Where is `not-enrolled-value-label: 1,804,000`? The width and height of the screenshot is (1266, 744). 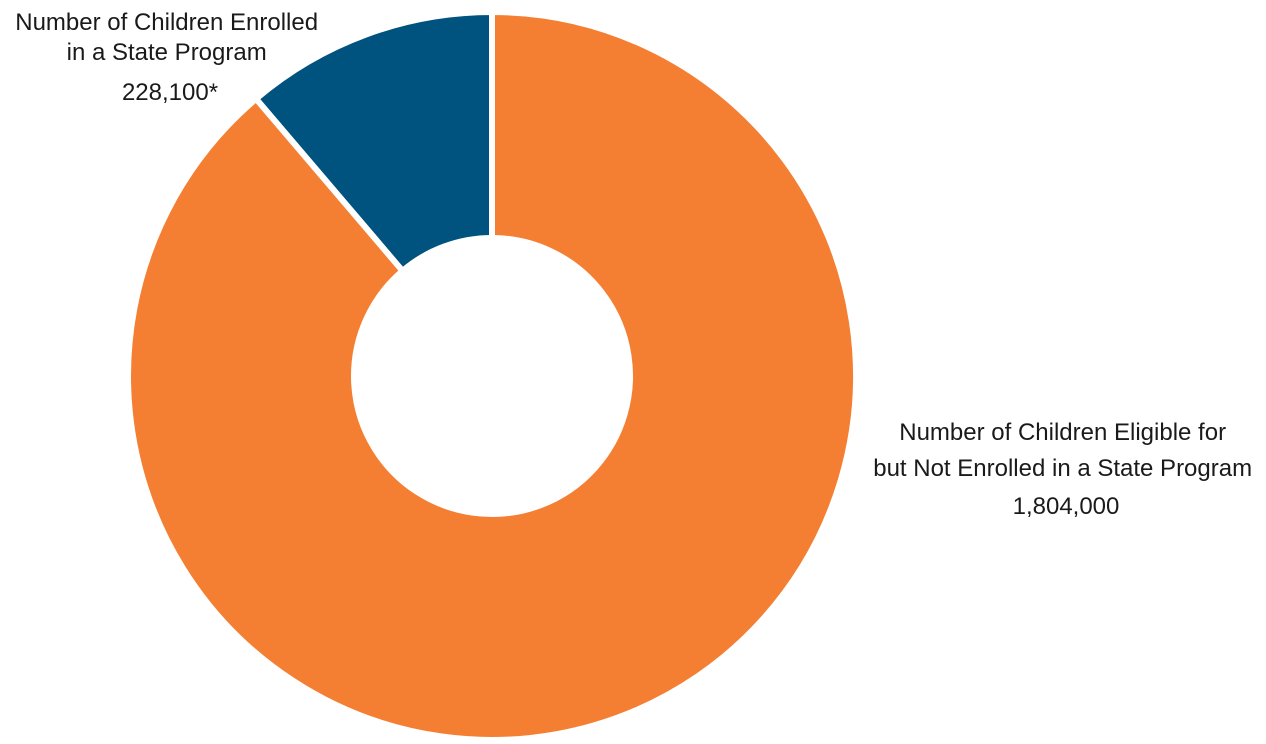 not-enrolled-value-label: 1,804,000 is located at coordinates (1066, 506).